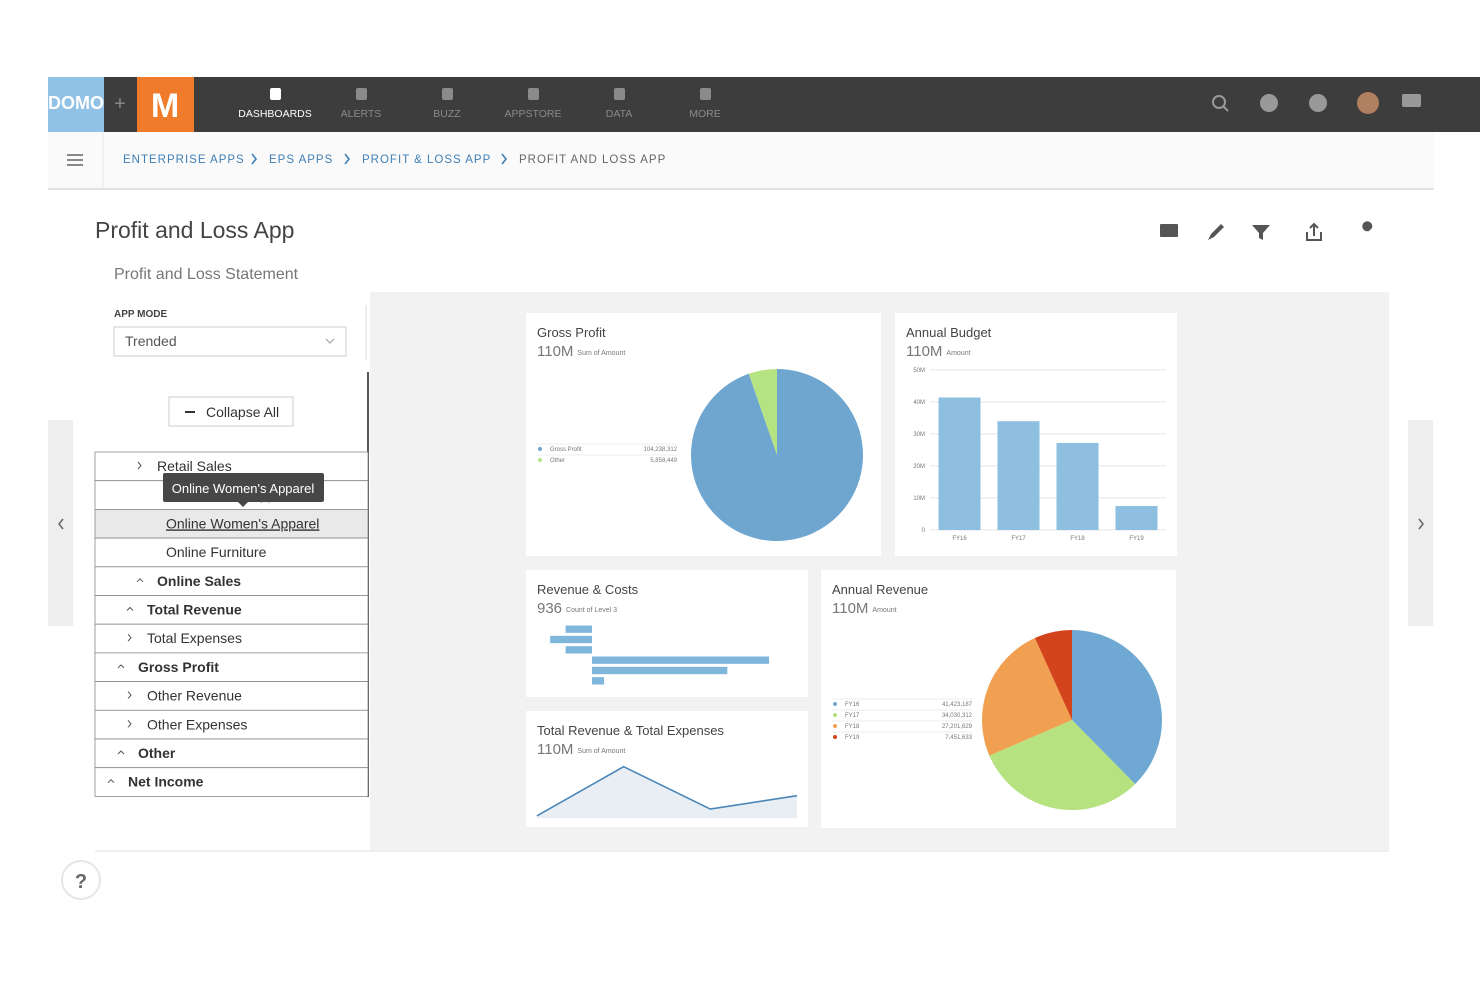  Describe the element at coordinates (1420, 523) in the screenshot. I see `next-panel` at that location.